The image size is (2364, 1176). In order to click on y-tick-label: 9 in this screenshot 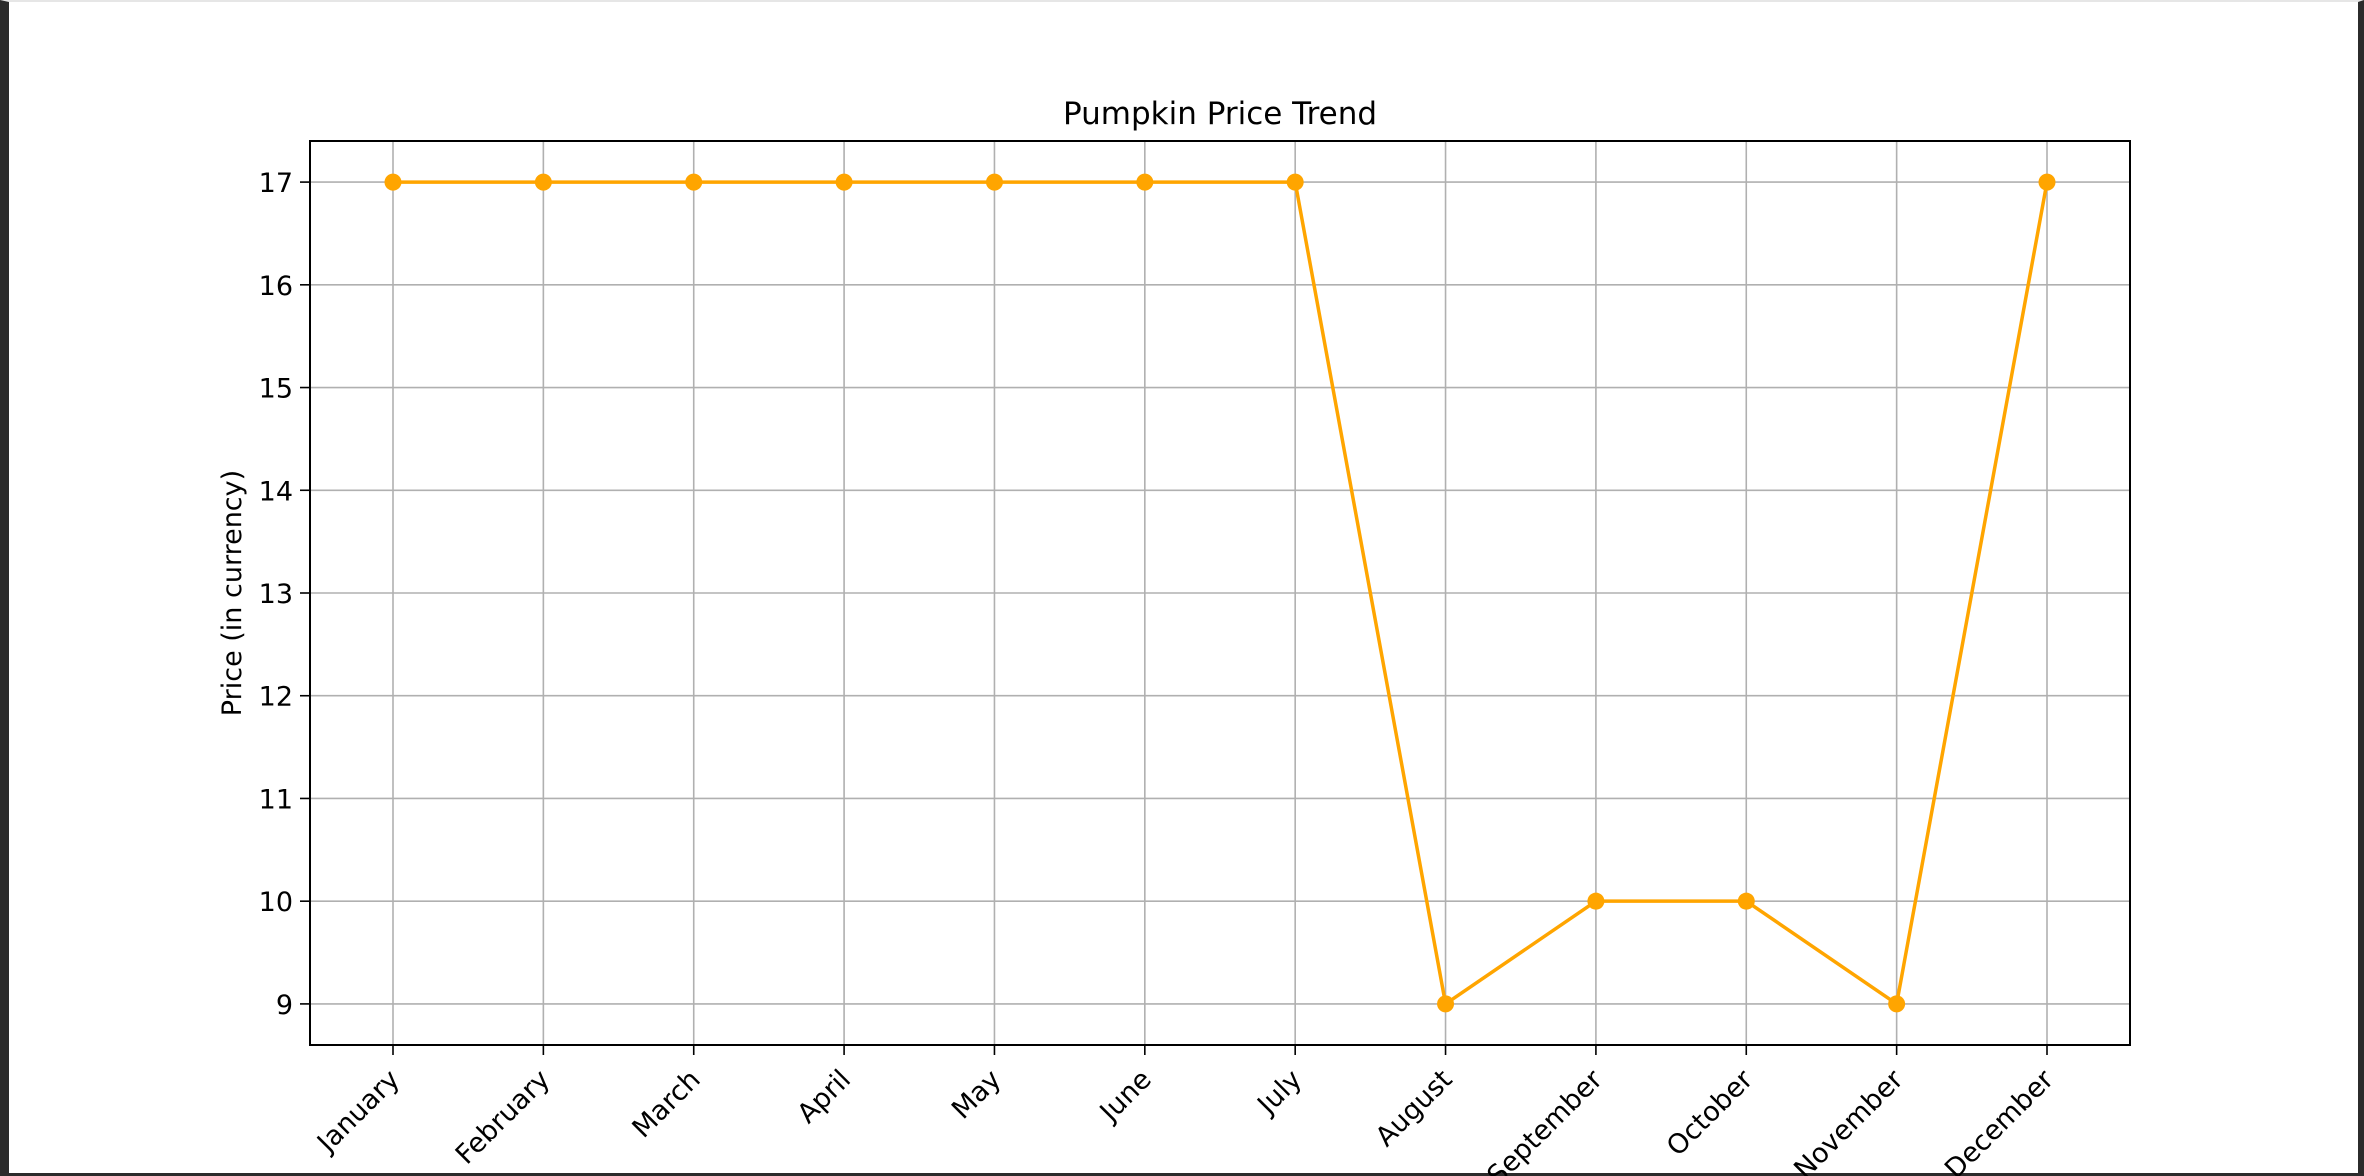, I will do `click(284, 1005)`.